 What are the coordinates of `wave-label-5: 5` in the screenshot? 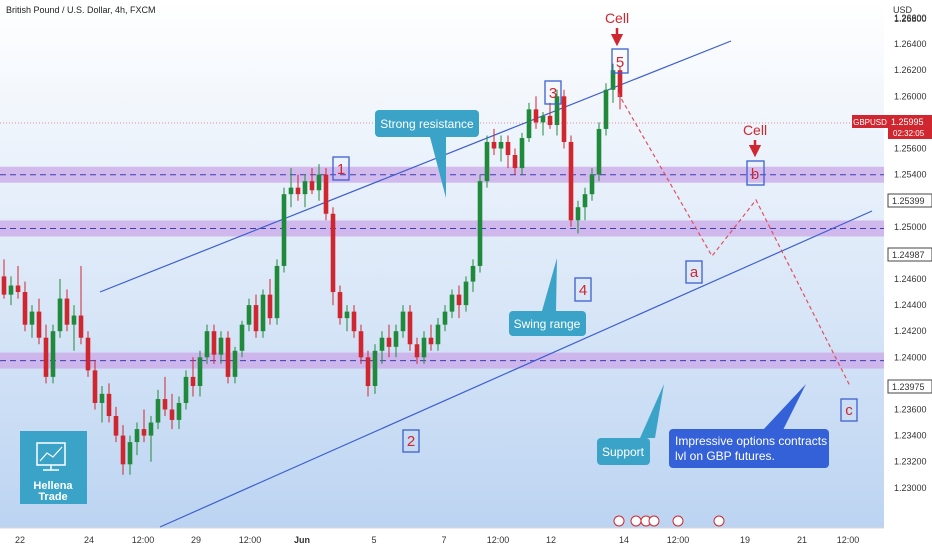 It's located at (620, 61).